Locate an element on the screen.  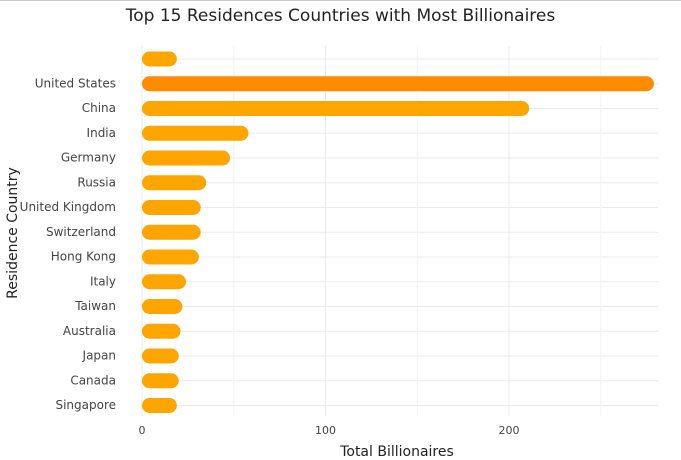
category-label: Italy is located at coordinates (103, 281).